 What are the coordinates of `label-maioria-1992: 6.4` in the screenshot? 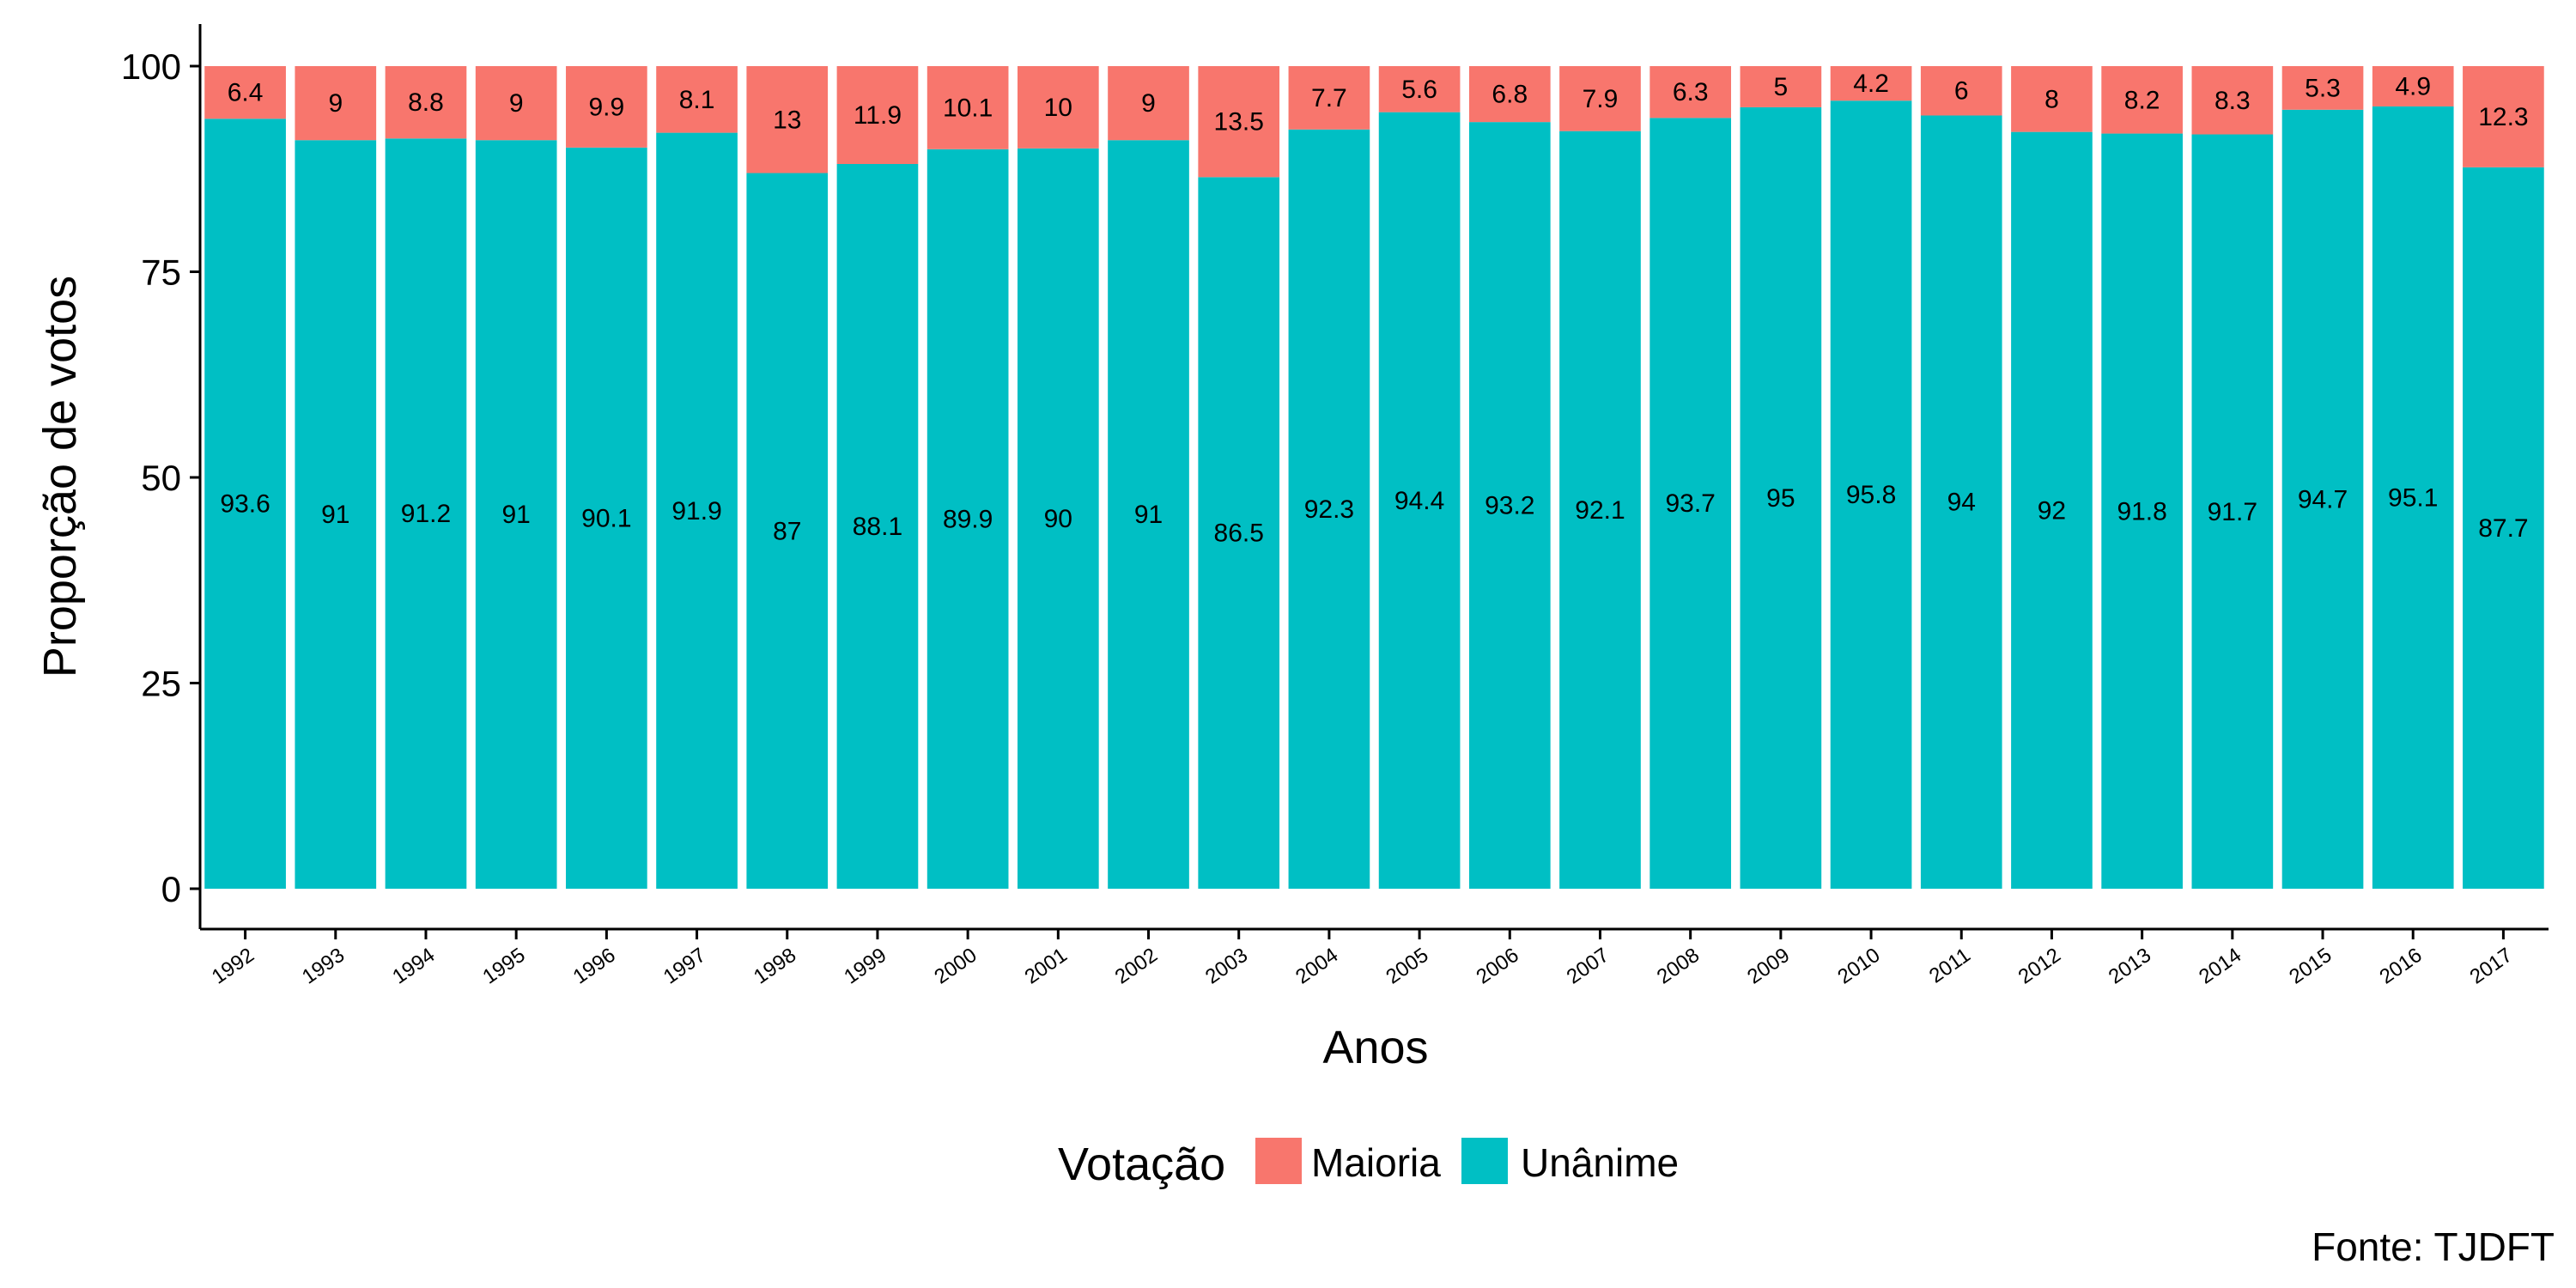 It's located at (246, 93).